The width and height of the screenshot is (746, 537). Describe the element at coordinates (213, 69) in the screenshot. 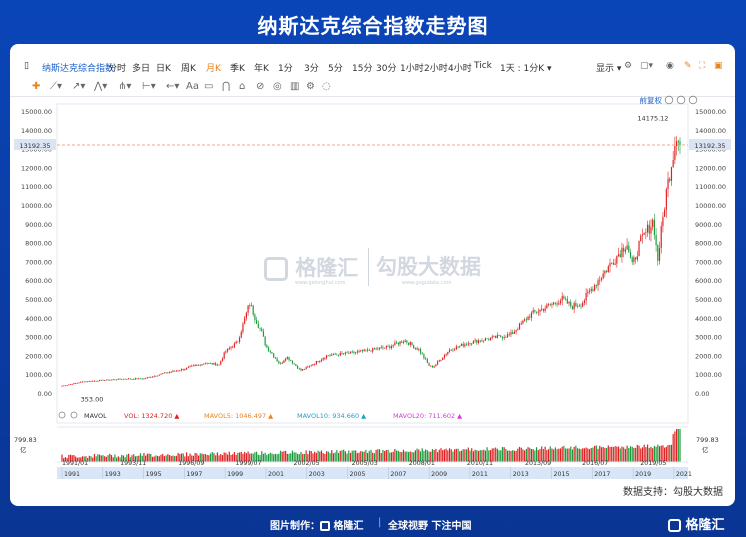

I see `period-tab: 月K` at that location.